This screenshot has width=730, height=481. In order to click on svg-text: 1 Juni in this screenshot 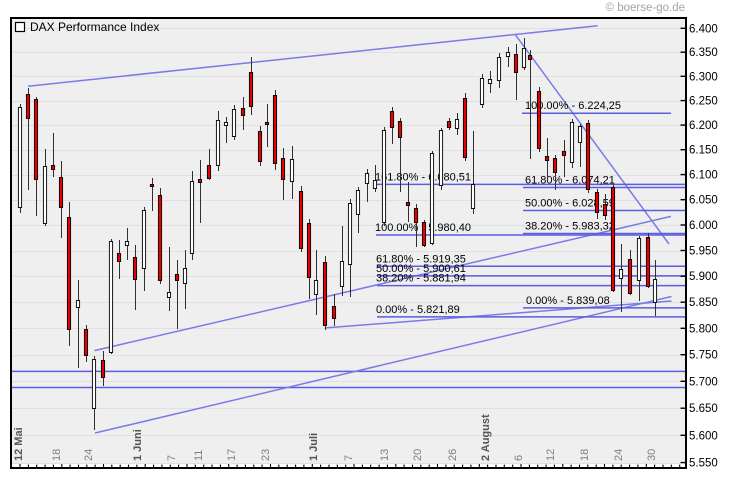, I will do `click(138, 445)`.